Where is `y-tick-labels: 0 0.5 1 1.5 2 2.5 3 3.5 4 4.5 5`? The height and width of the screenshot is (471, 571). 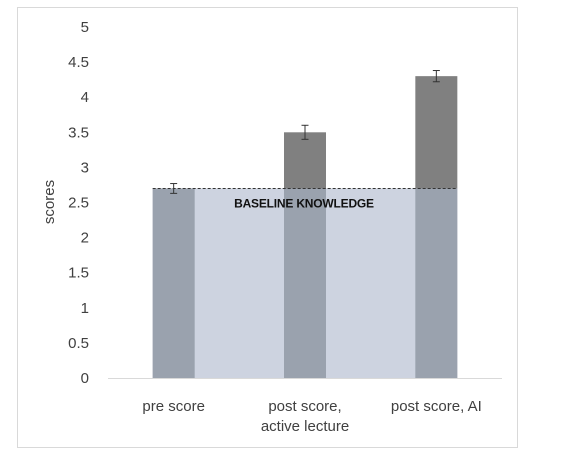
y-tick-labels: 0 0.5 1 1.5 2 2.5 3 3.5 4 4.5 5 is located at coordinates (78, 203).